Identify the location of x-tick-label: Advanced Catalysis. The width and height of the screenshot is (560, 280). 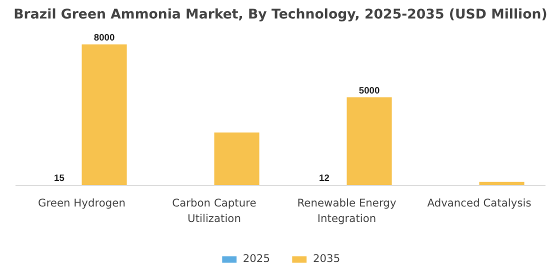
(479, 203).